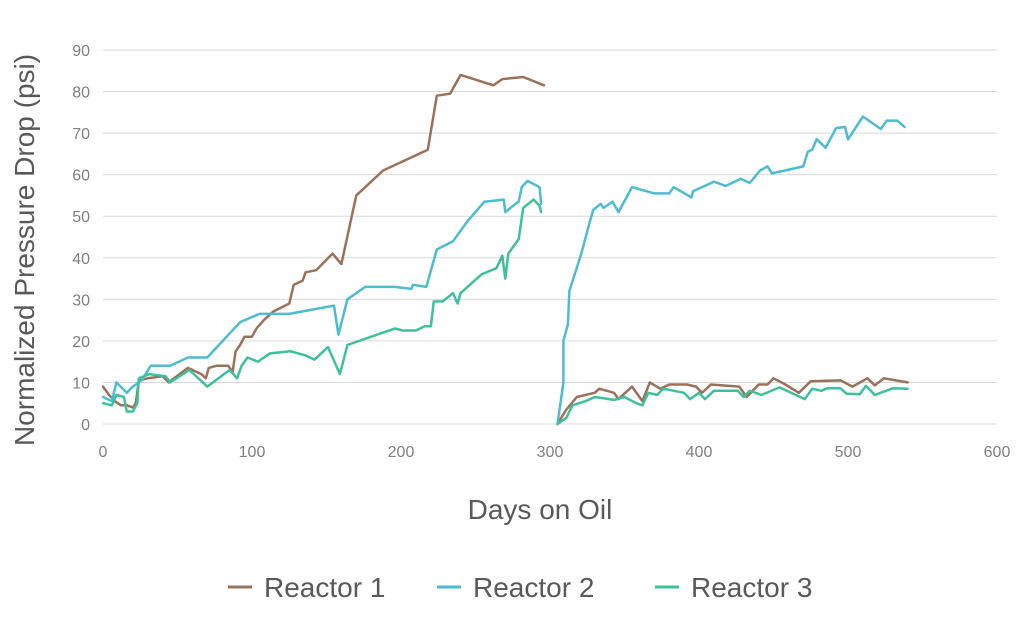 This screenshot has height=639, width=1018. What do you see at coordinates (81, 238) in the screenshot?
I see `y-axis-ticks: 0 10 20 30 40 50 60 70 80 90` at bounding box center [81, 238].